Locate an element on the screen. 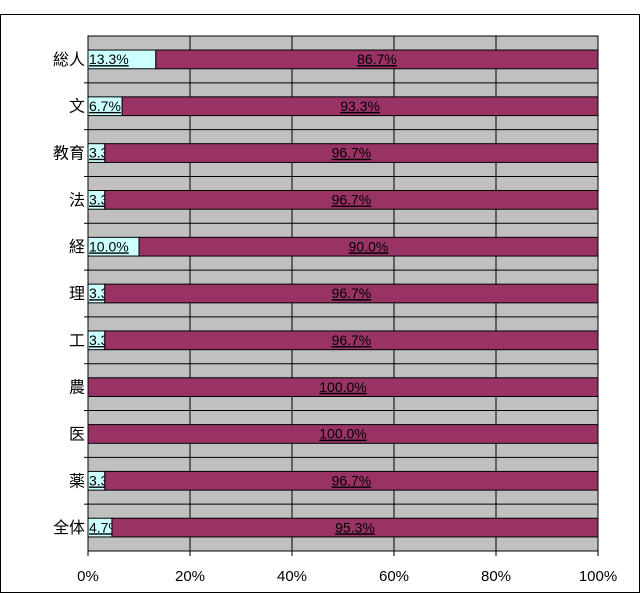 The image size is (641, 594). category-label: 法 is located at coordinates (77, 199).